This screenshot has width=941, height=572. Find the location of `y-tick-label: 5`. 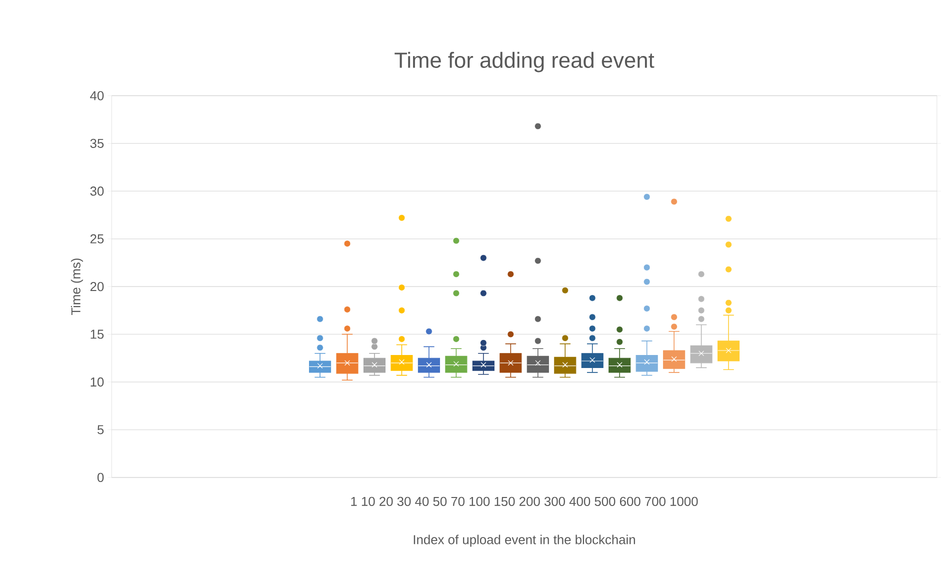

y-tick-label: 5 is located at coordinates (100, 429).